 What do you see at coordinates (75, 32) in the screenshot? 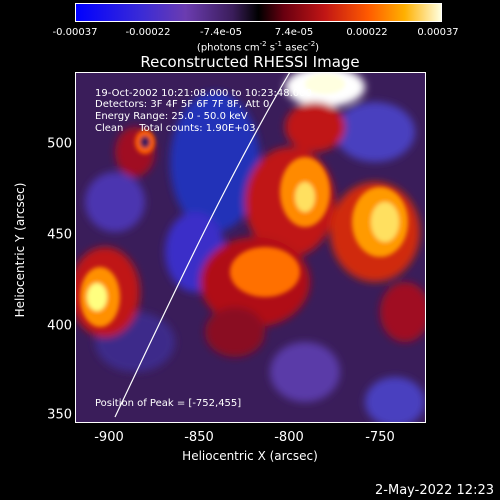
I see `colorbar-tick: -0.00037` at bounding box center [75, 32].